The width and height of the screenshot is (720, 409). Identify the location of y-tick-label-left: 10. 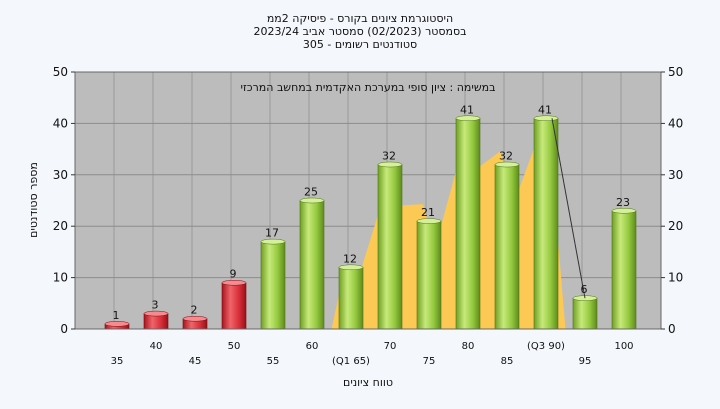
(60, 278).